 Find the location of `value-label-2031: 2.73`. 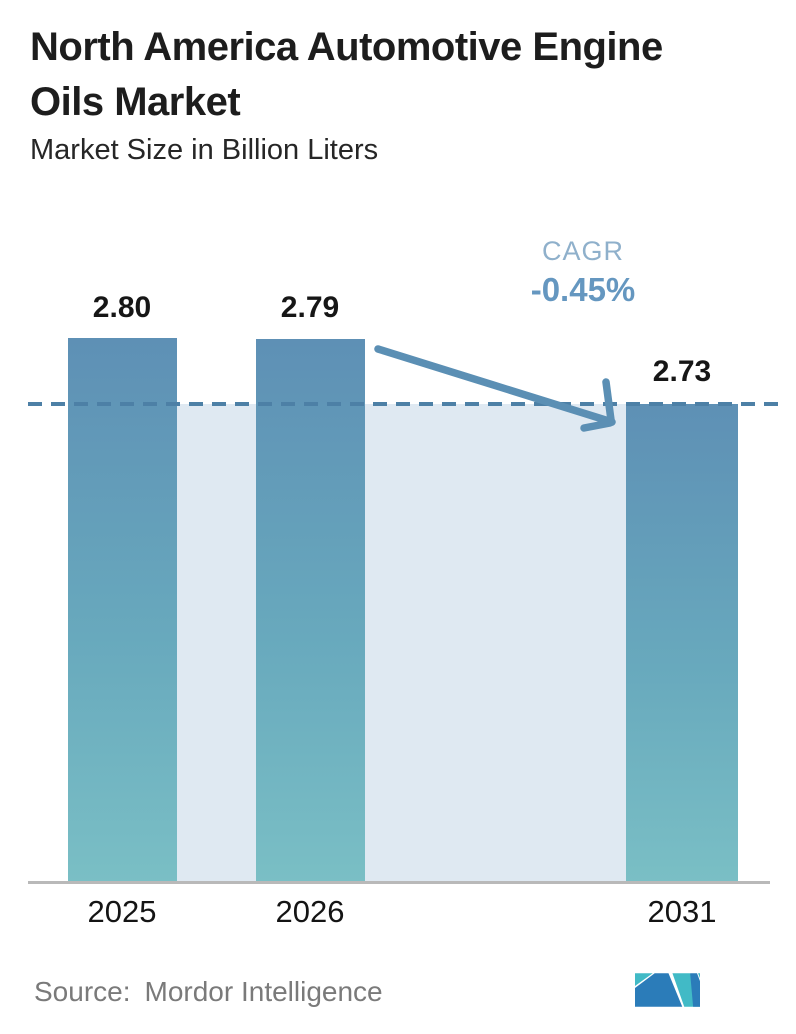

value-label-2031: 2.73 is located at coordinates (682, 371).